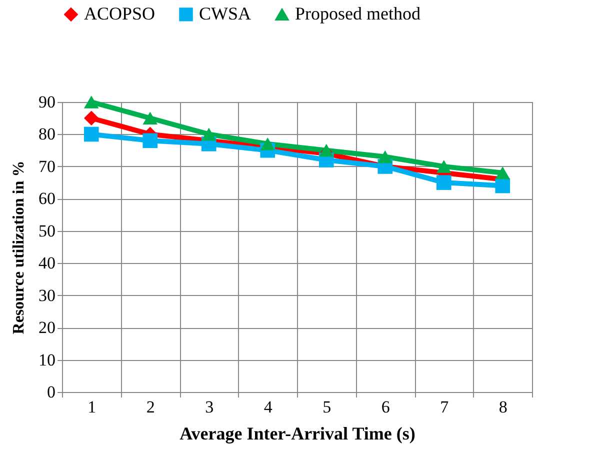 The height and width of the screenshot is (470, 610). Describe the element at coordinates (47, 295) in the screenshot. I see `y-tick-label: 30` at that location.